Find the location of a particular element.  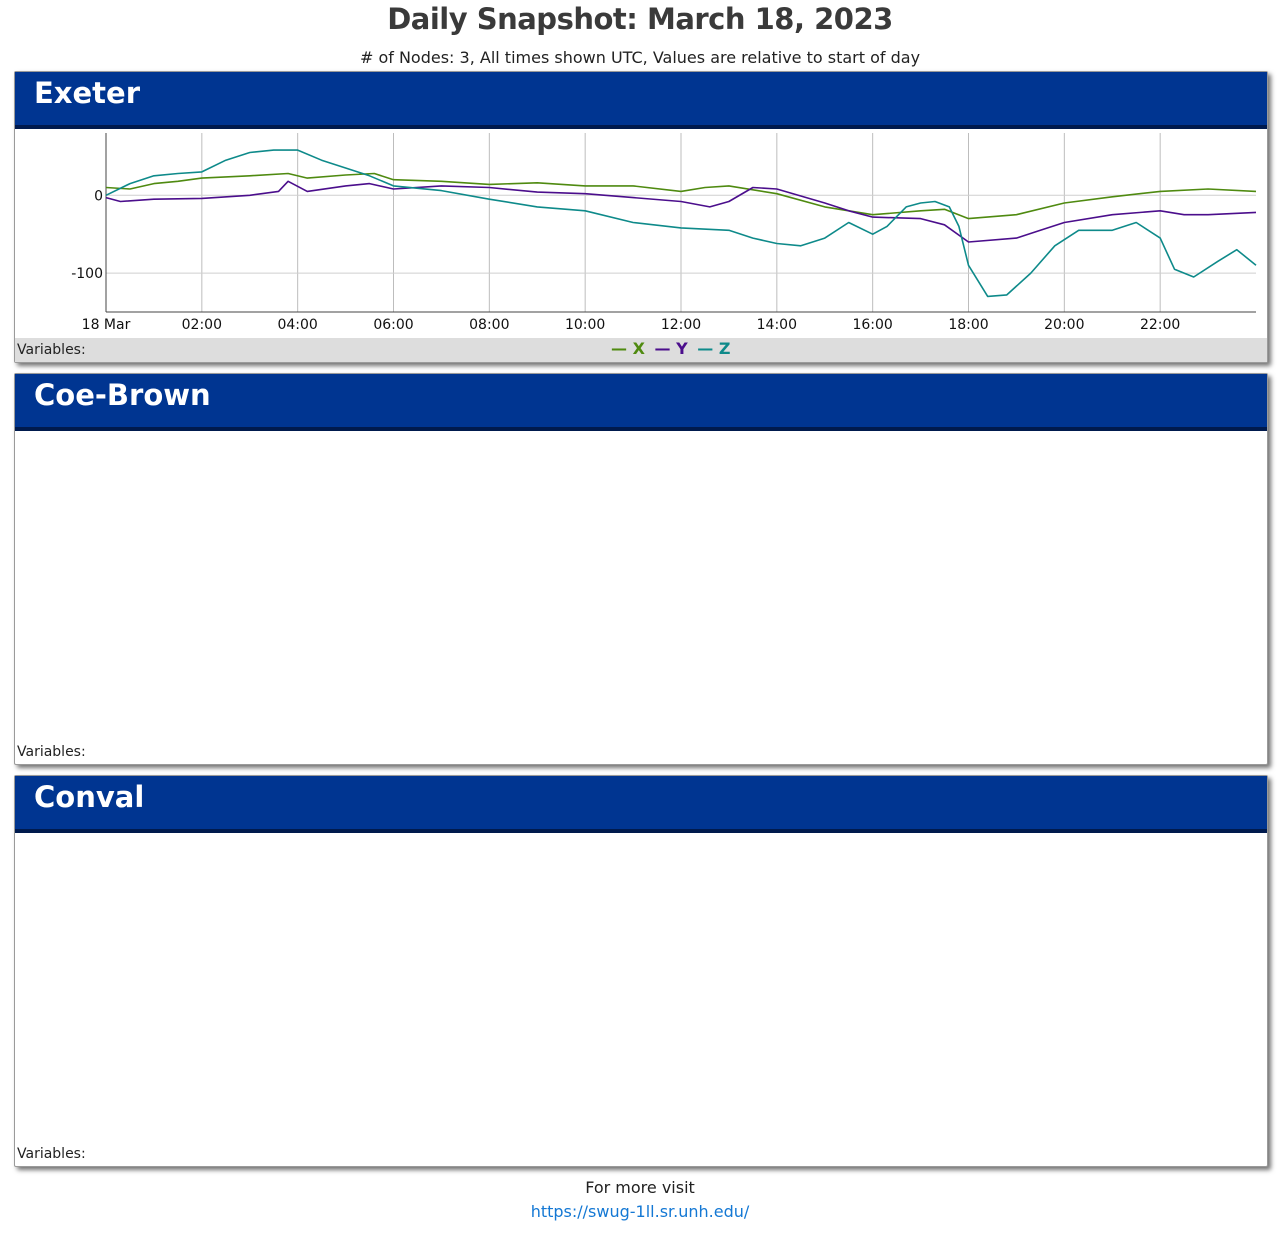

panel-header: Exeter is located at coordinates (641, 100).